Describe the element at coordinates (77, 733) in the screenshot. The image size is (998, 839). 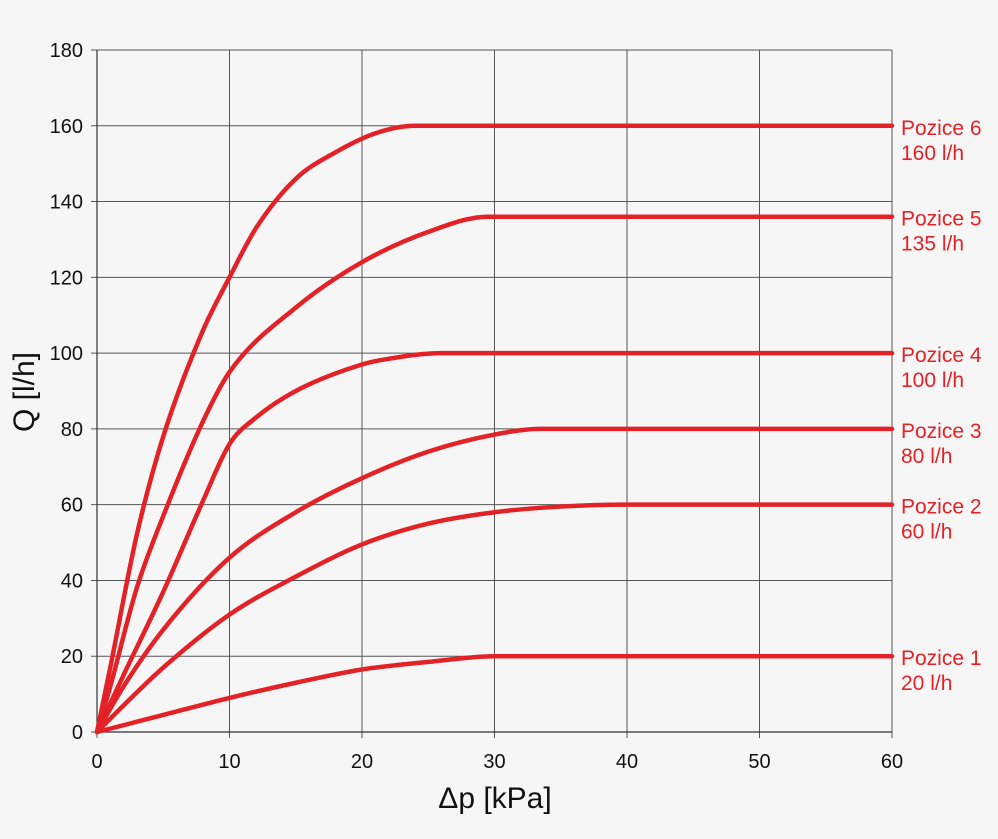
I see `y-tick-label: 0` at that location.